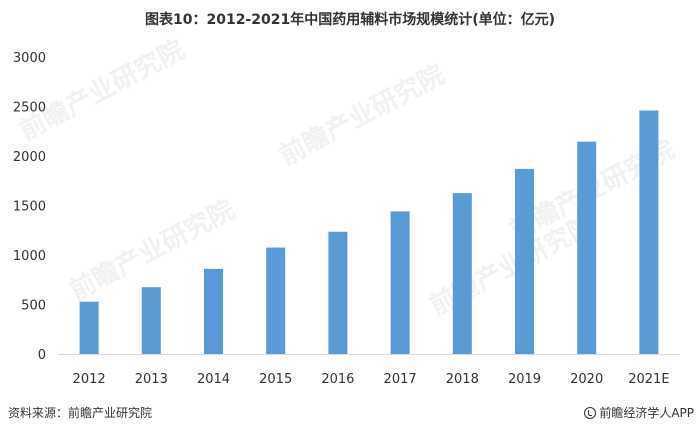 The image size is (700, 433). I want to click on x-tick-label: 2015, so click(275, 379).